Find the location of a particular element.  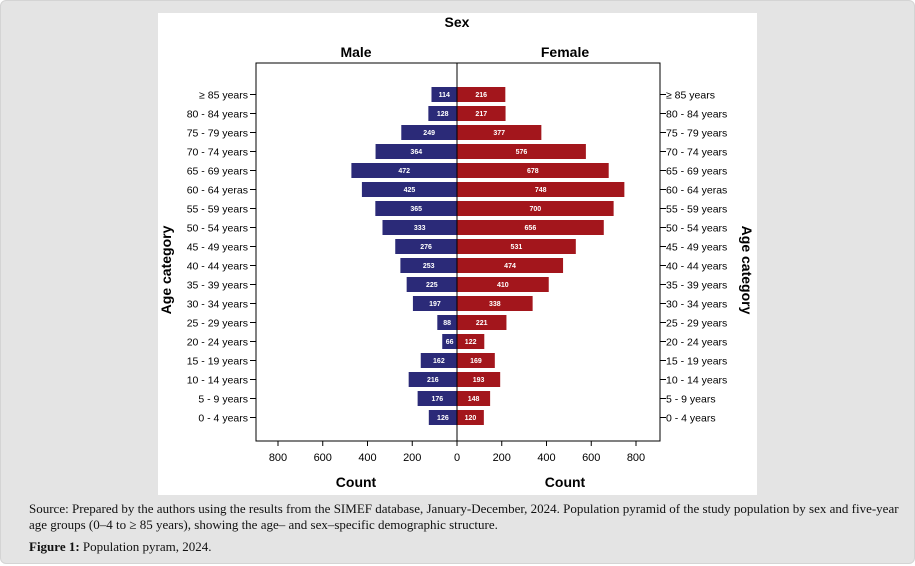

female-data-label: 377 is located at coordinates (499, 133).